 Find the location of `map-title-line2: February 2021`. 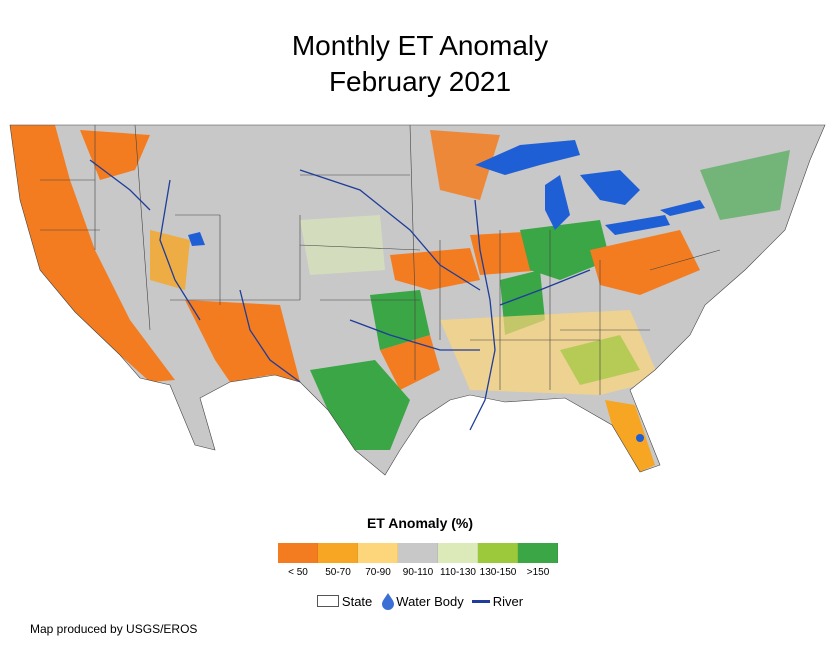

map-title-line2: February 2021 is located at coordinates (420, 81).